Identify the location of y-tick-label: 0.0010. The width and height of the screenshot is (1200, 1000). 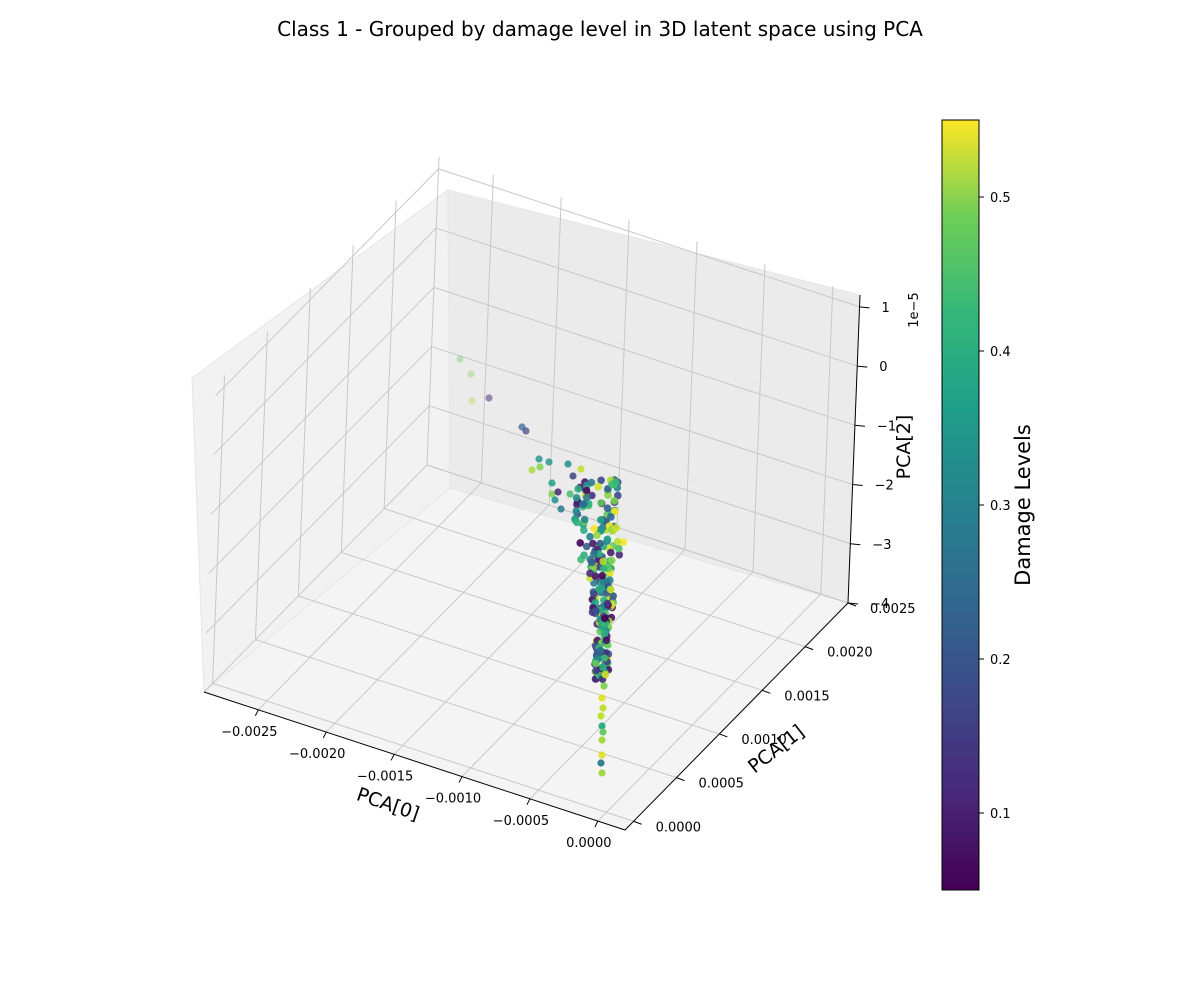
(764, 740).